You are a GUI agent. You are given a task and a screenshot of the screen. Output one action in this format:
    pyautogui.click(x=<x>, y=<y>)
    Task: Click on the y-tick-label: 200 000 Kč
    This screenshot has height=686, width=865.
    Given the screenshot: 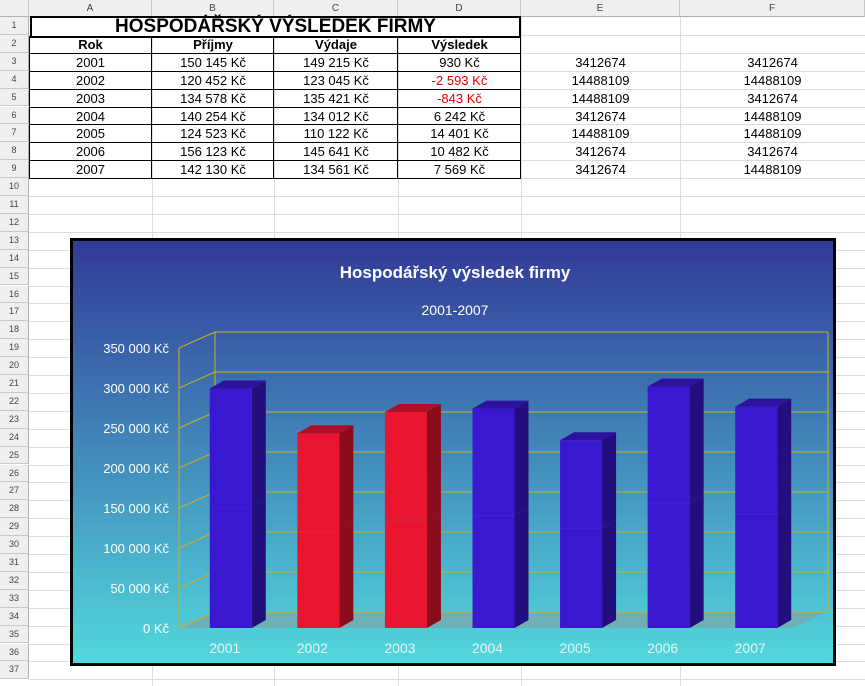 What is the action you would take?
    pyautogui.click(x=136, y=468)
    